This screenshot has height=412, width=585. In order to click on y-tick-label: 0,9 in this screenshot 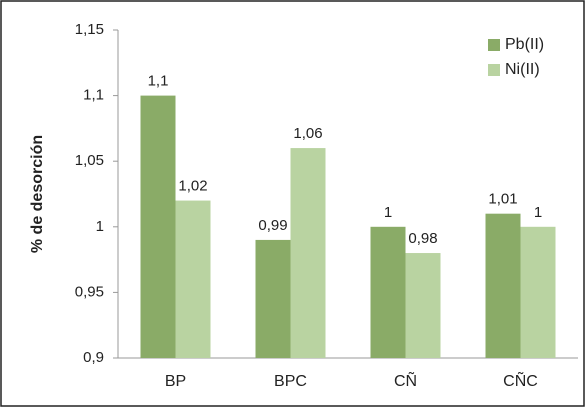, I will do `click(93, 357)`.